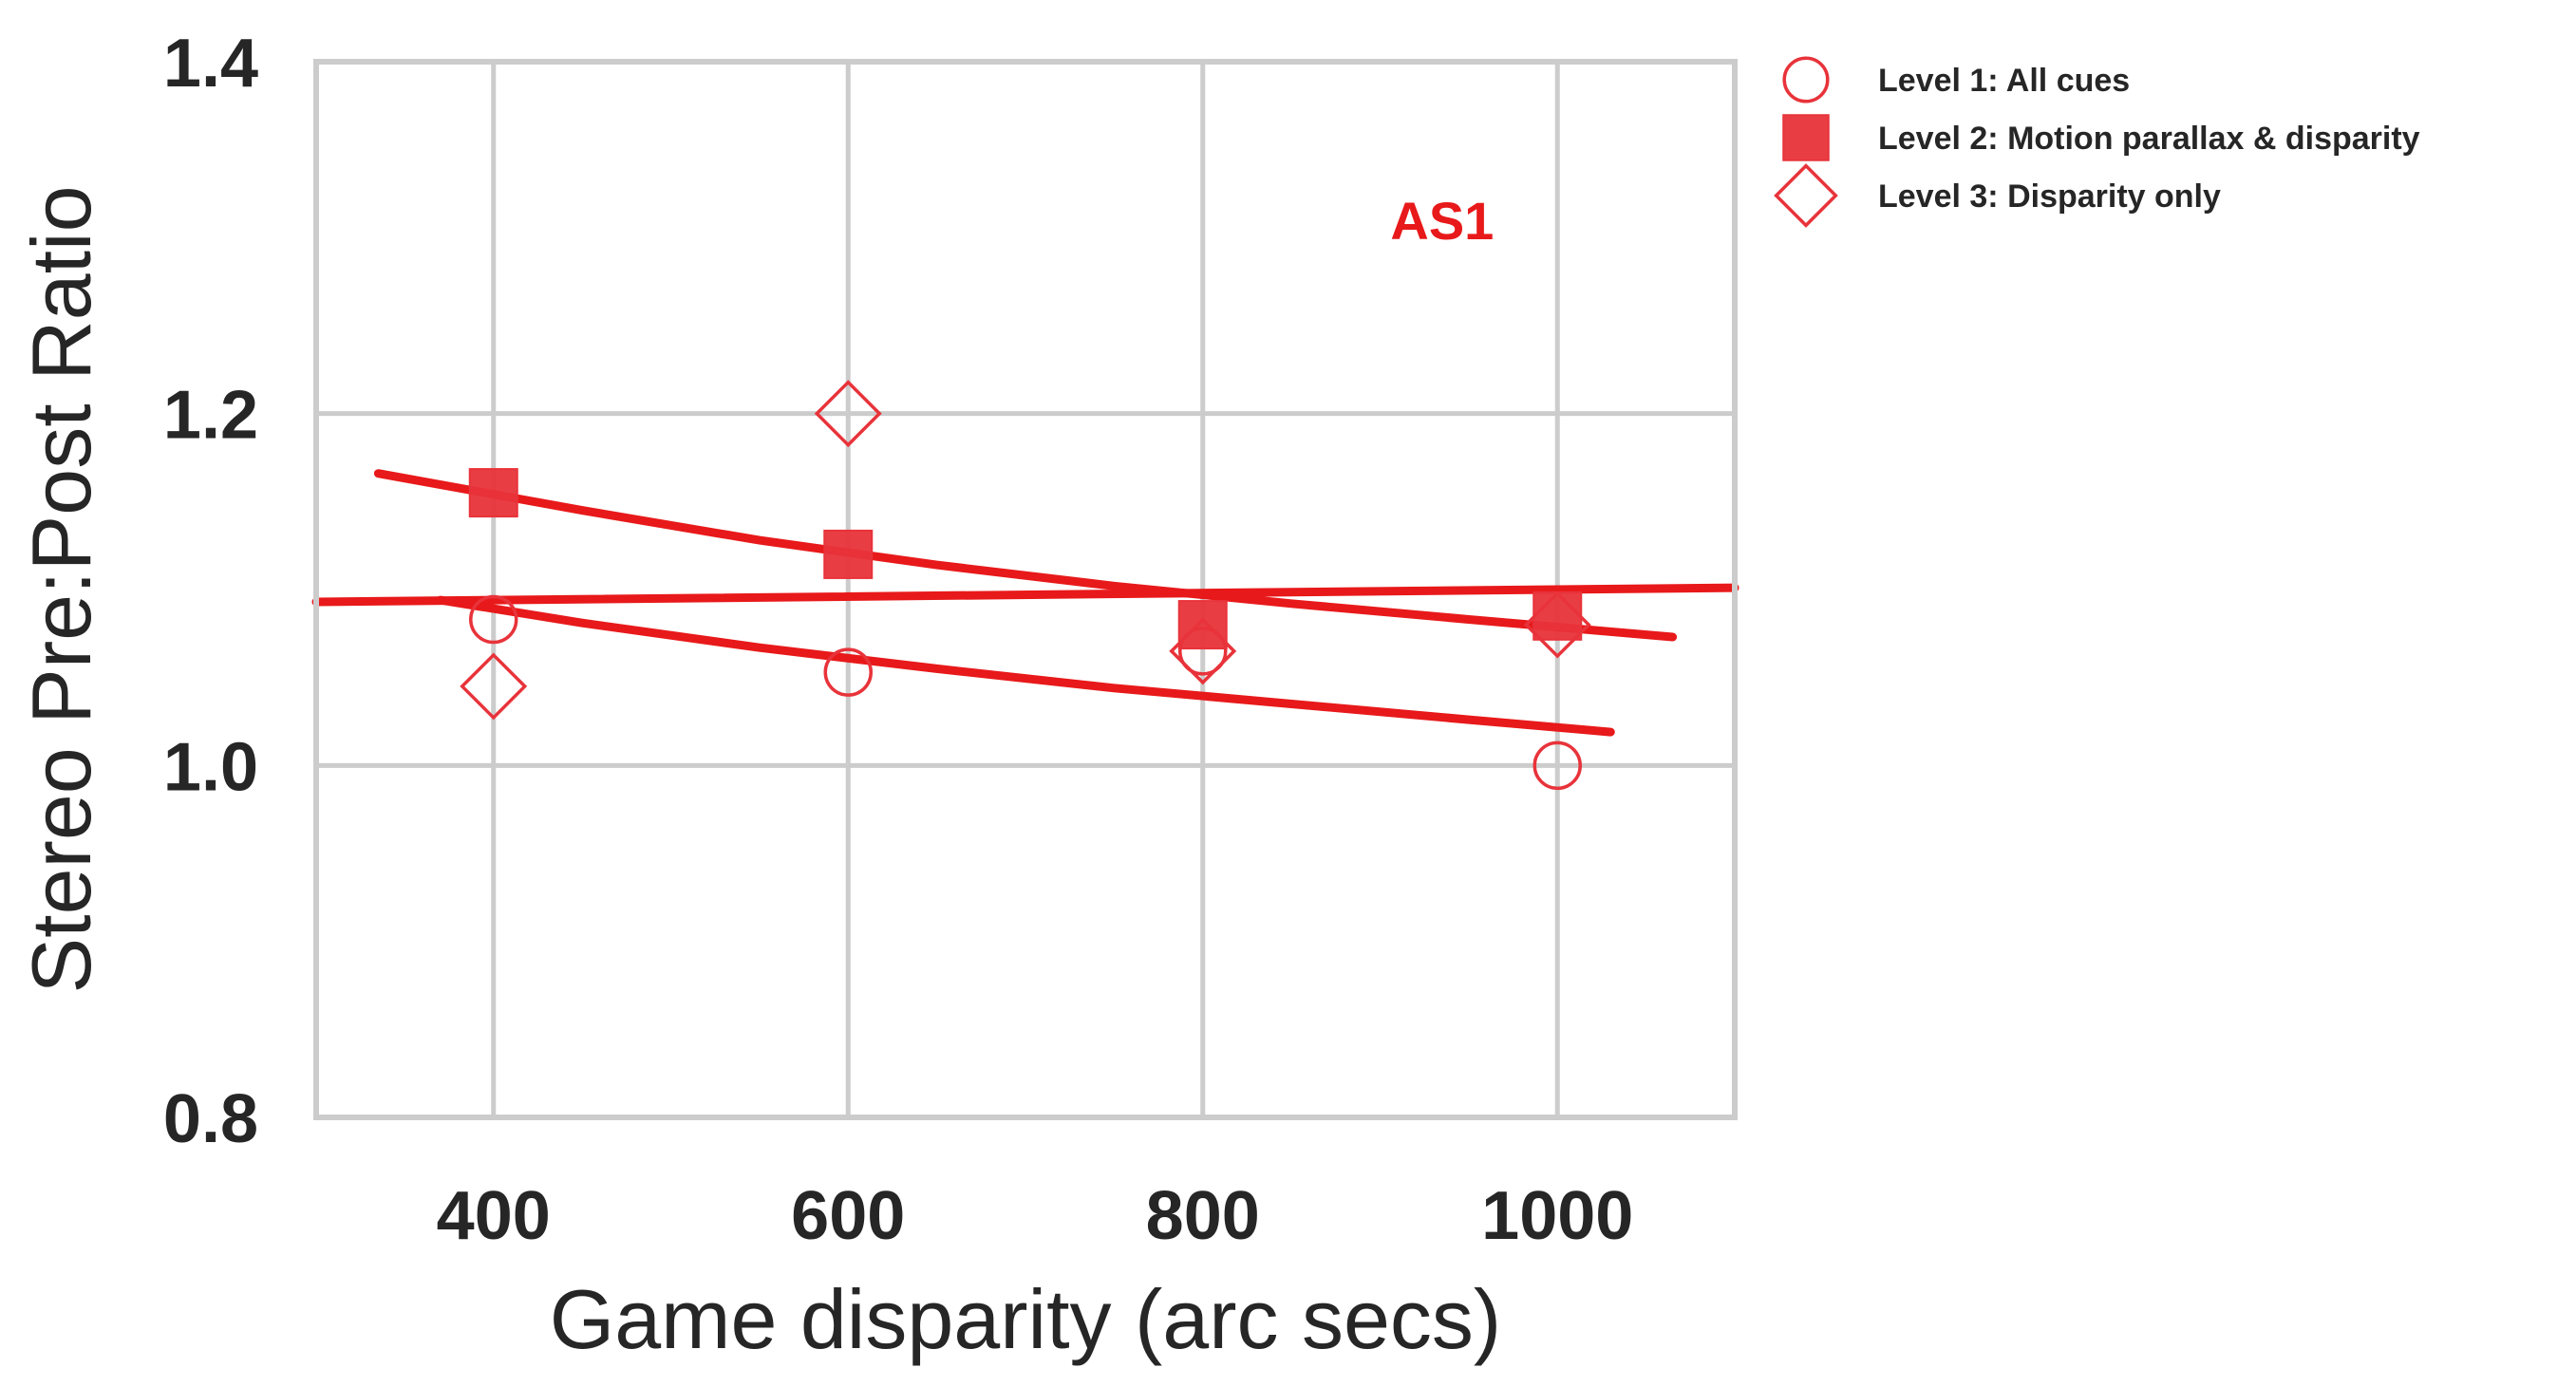 Image resolution: width=2576 pixels, height=1387 pixels. Describe the element at coordinates (61, 589) in the screenshot. I see `y-axis-label: Stereo Pre:Post Ratio` at that location.